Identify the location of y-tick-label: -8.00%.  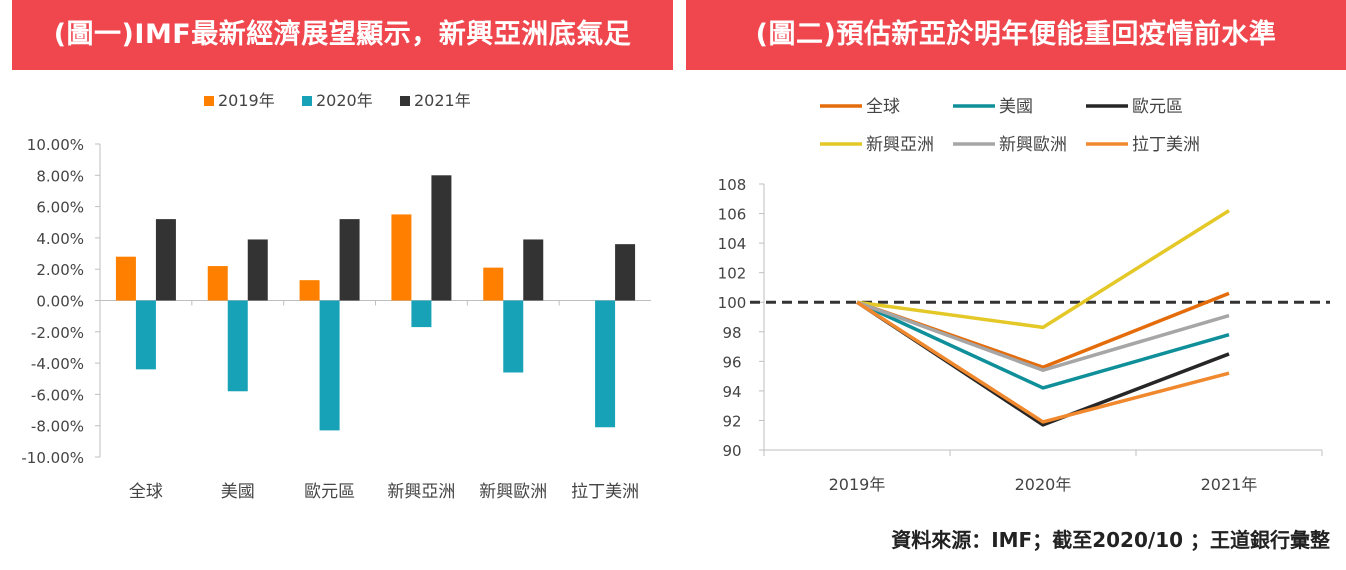
(57, 427).